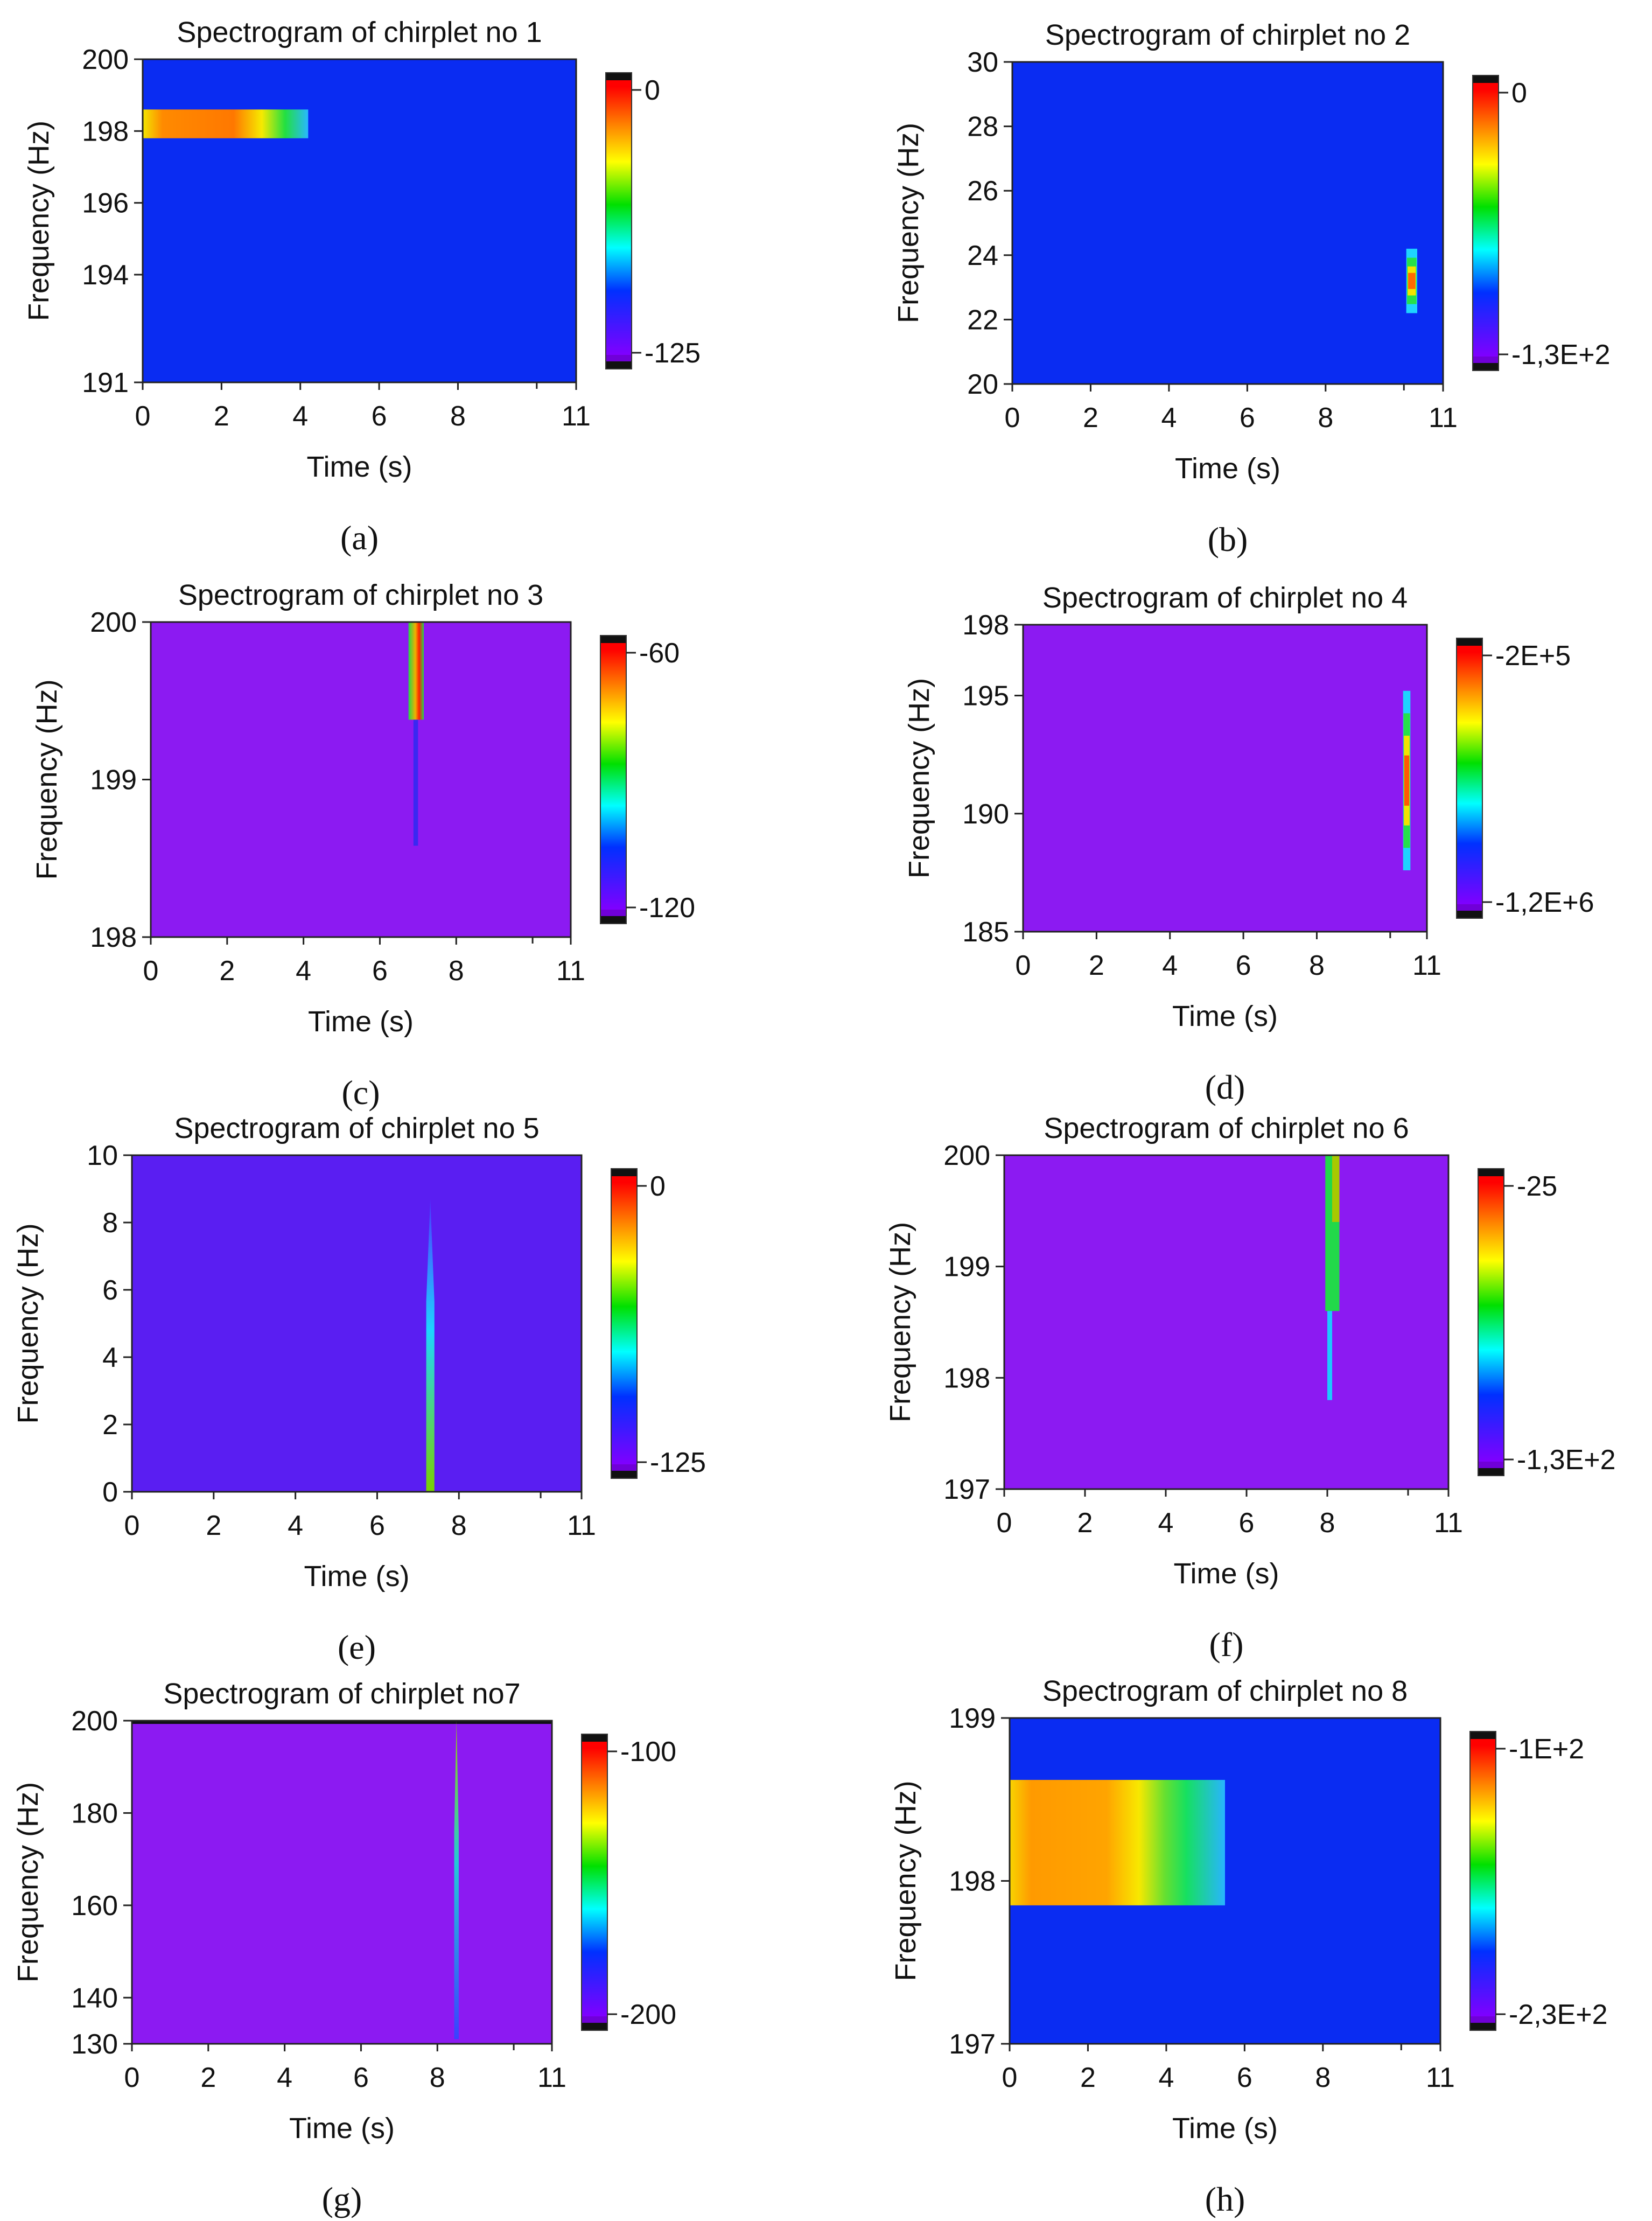 Image resolution: width=1652 pixels, height=2221 pixels. I want to click on chart-title: Spectrogram of chirplet no 8, so click(1225, 1691).